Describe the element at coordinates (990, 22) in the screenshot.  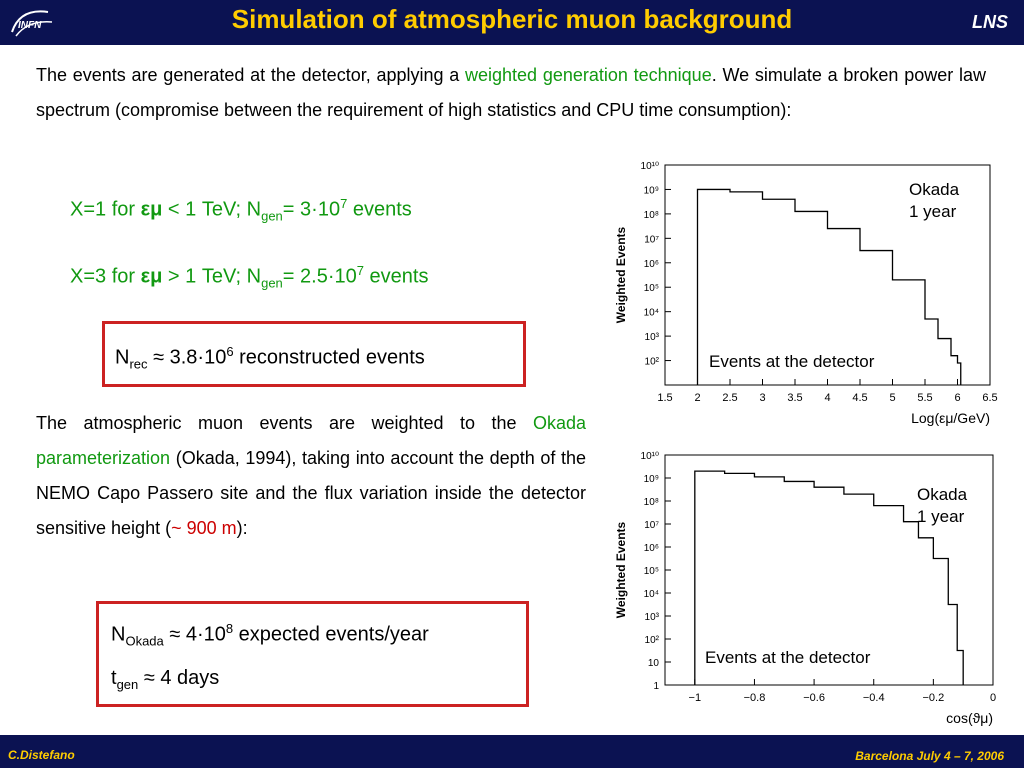
I see `lab-label: LNS` at that location.